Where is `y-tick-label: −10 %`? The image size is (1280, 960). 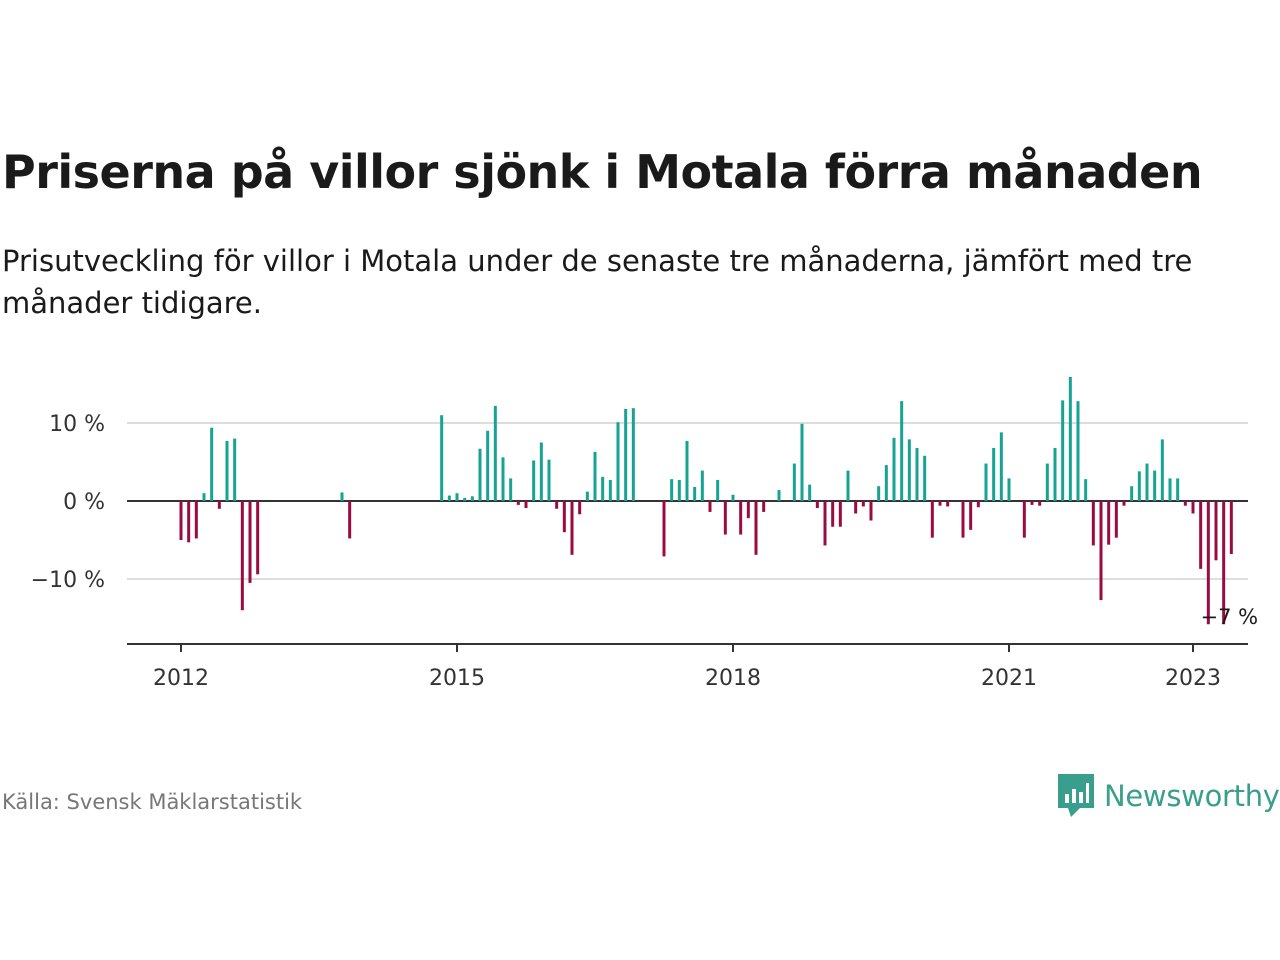 y-tick-label: −10 % is located at coordinates (68, 580).